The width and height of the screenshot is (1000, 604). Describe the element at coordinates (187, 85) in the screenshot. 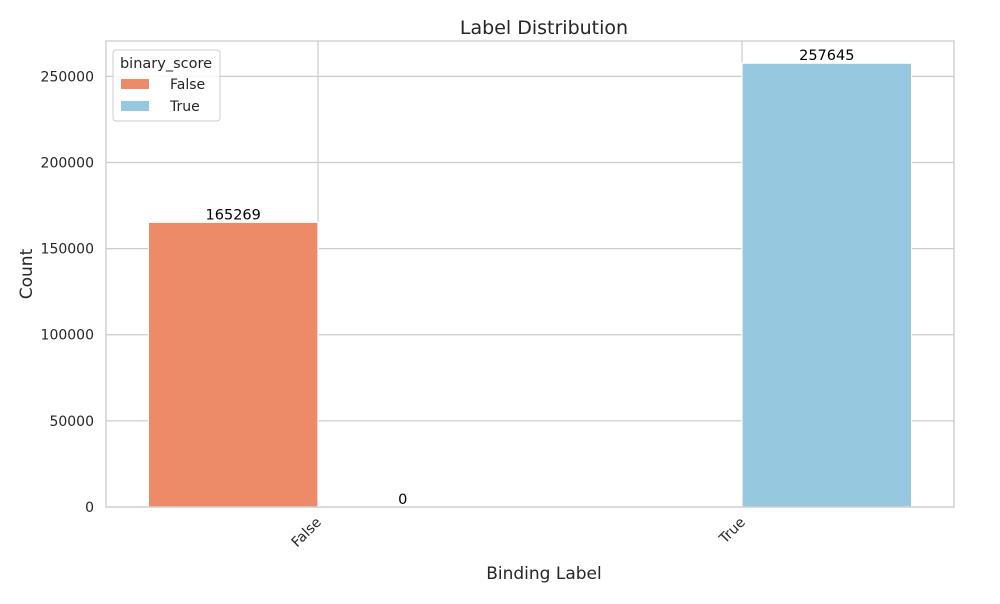

I see `legend-label-false: False` at that location.